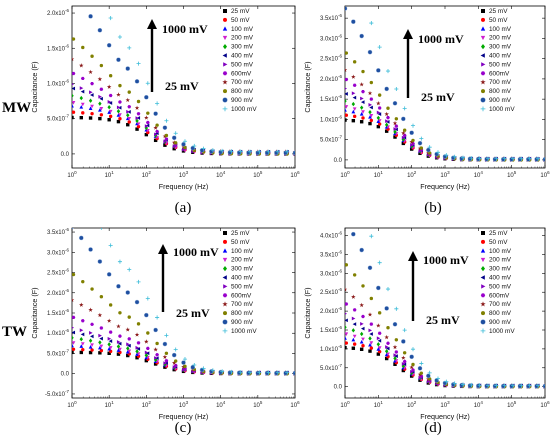 Image resolution: width=550 pixels, height=444 pixels. What do you see at coordinates (331, 253) in the screenshot?
I see `y-tick-label: 3.5x10⁻⁶` at bounding box center [331, 253].